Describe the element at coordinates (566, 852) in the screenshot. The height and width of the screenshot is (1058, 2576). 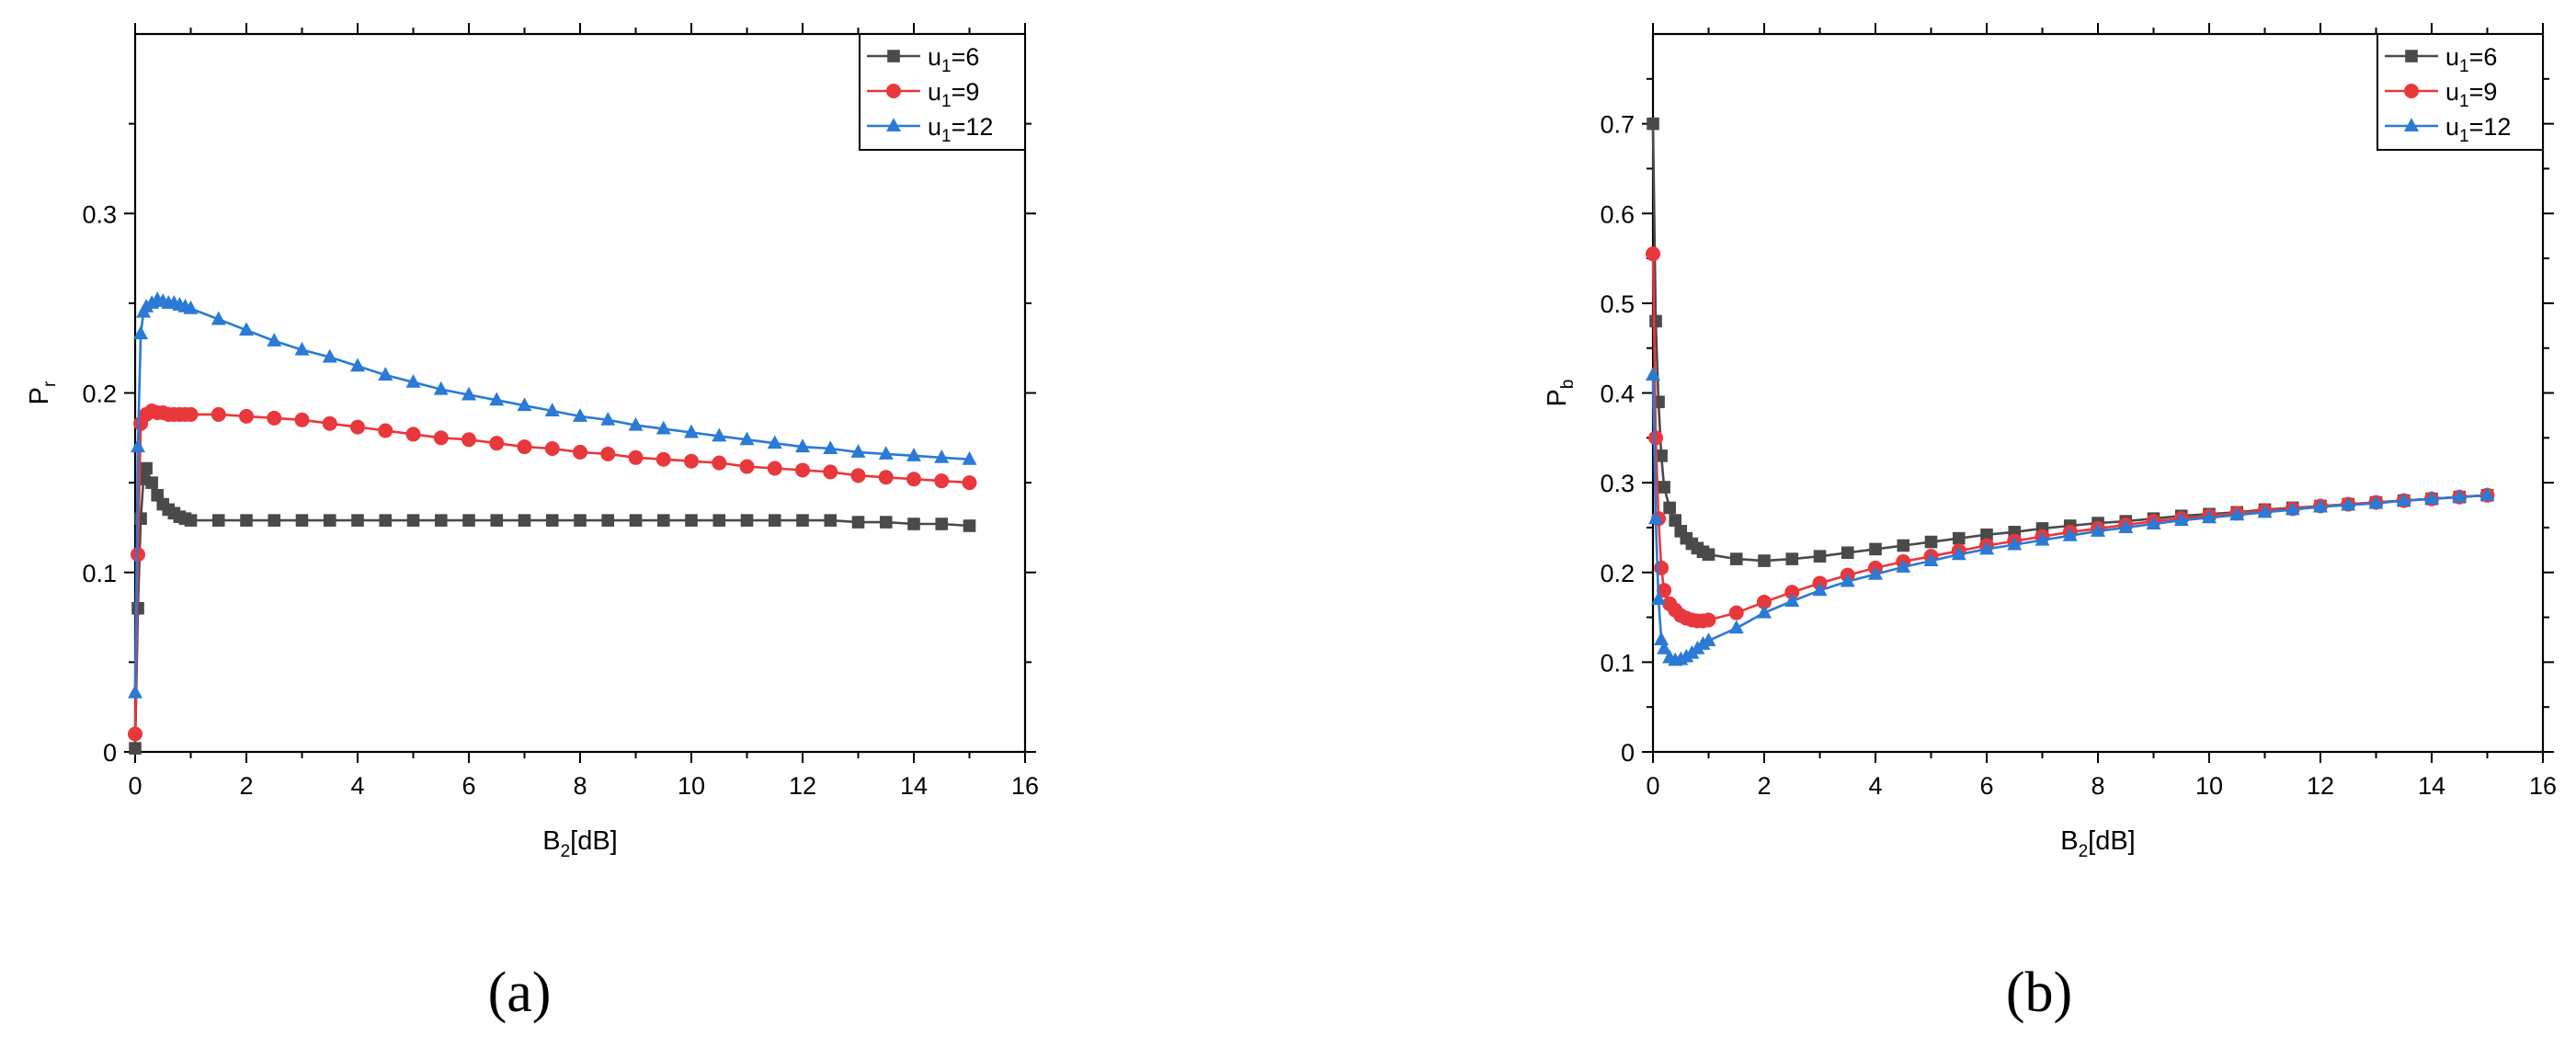
I see `chart-a-x-axis-title-sub: 2` at that location.